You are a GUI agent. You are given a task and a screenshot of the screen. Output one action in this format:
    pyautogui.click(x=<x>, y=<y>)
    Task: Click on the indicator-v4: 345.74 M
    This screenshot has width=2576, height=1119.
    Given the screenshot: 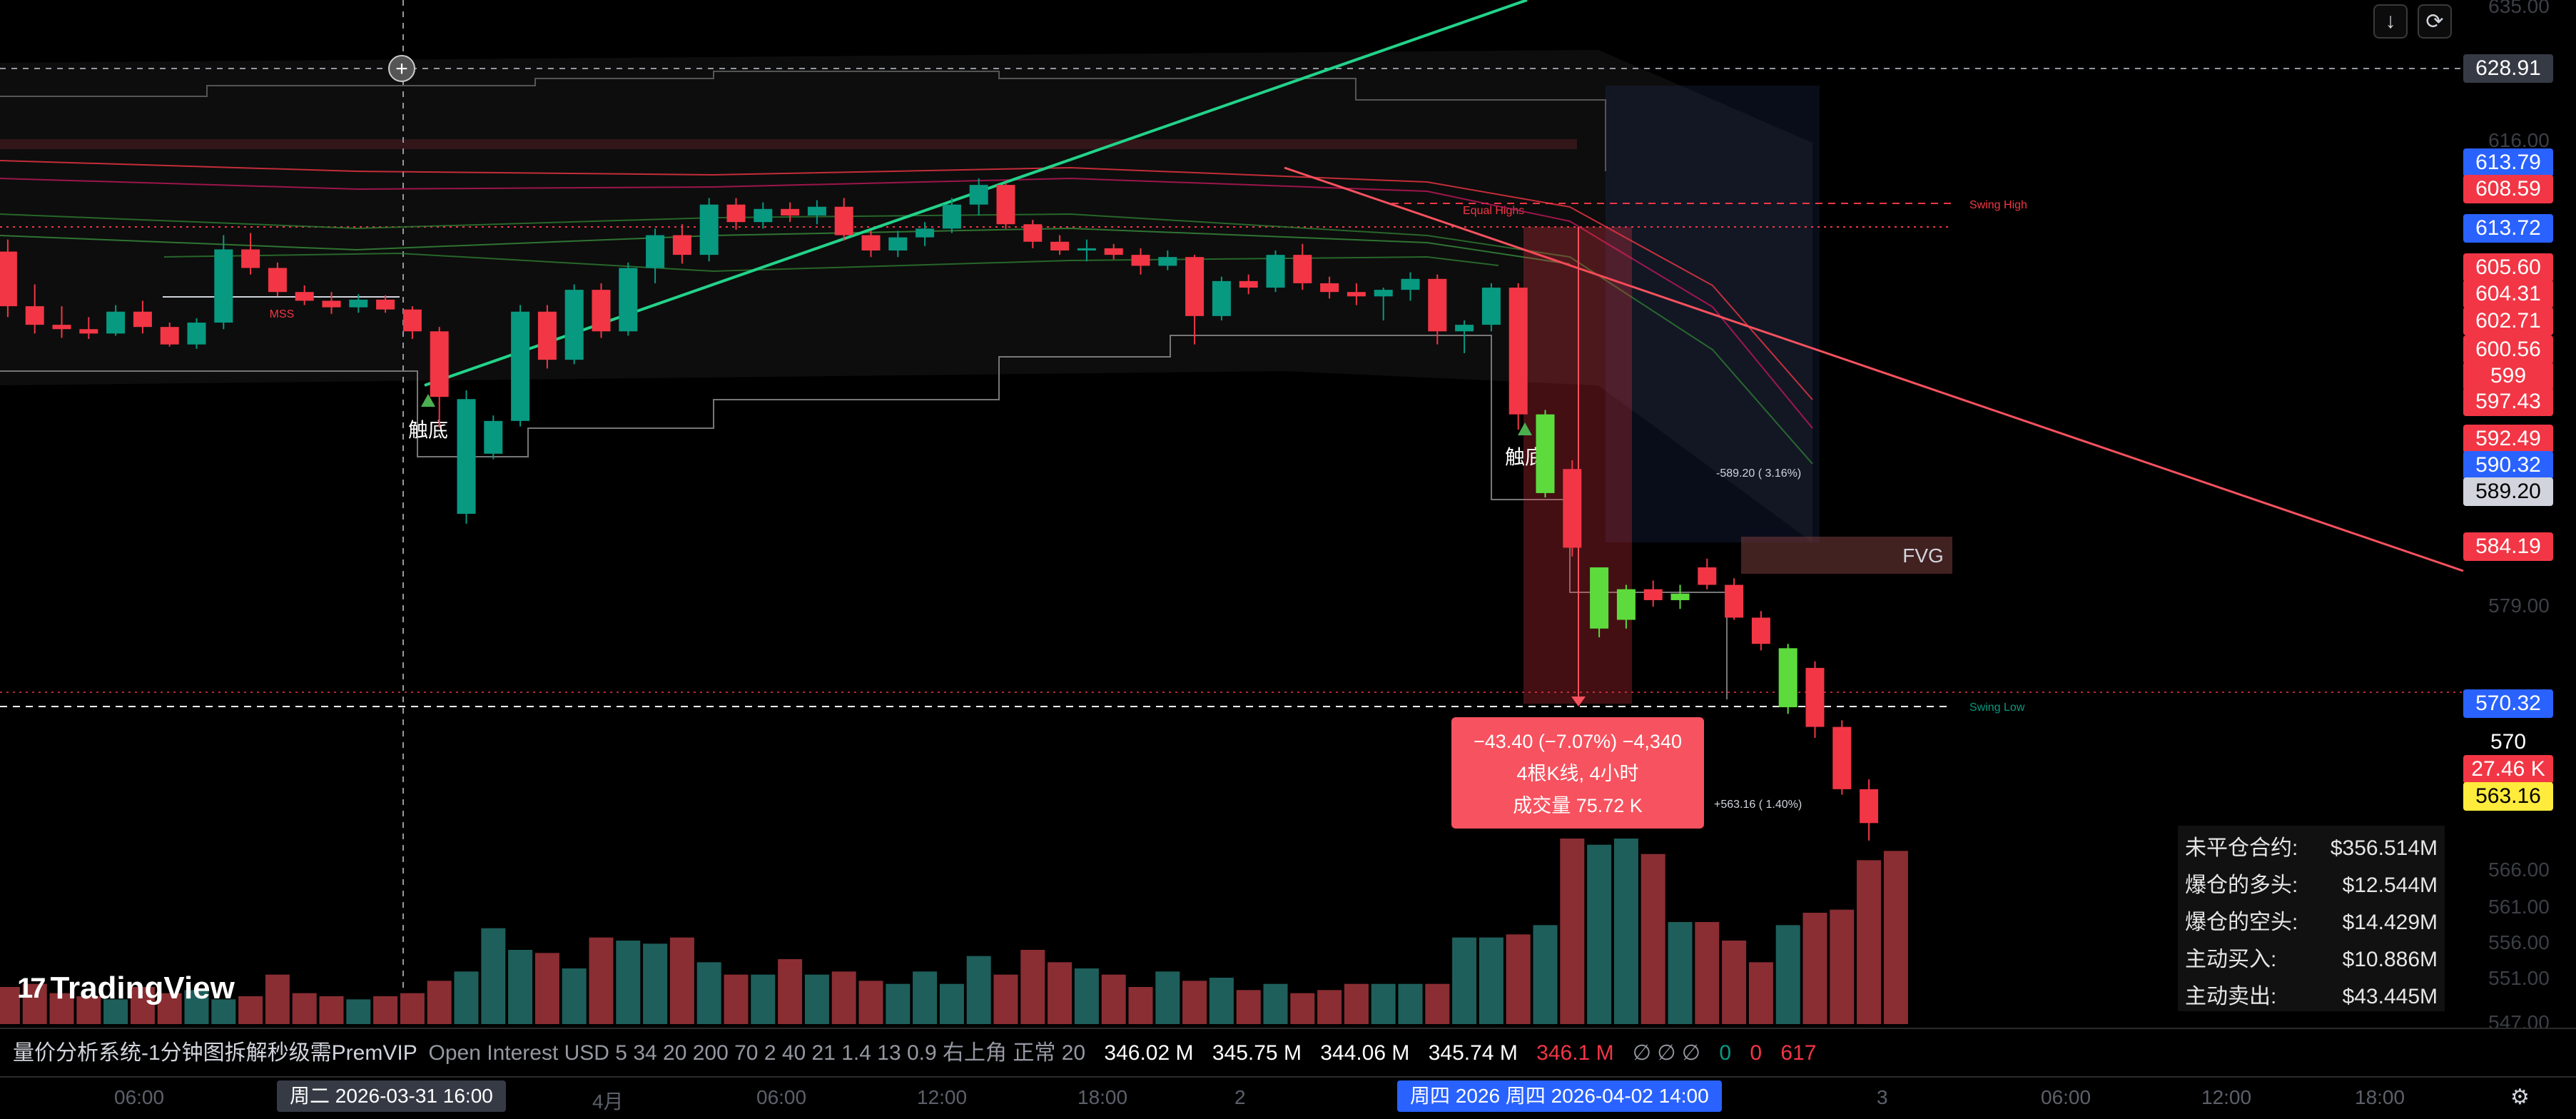 What is the action you would take?
    pyautogui.click(x=1473, y=1053)
    